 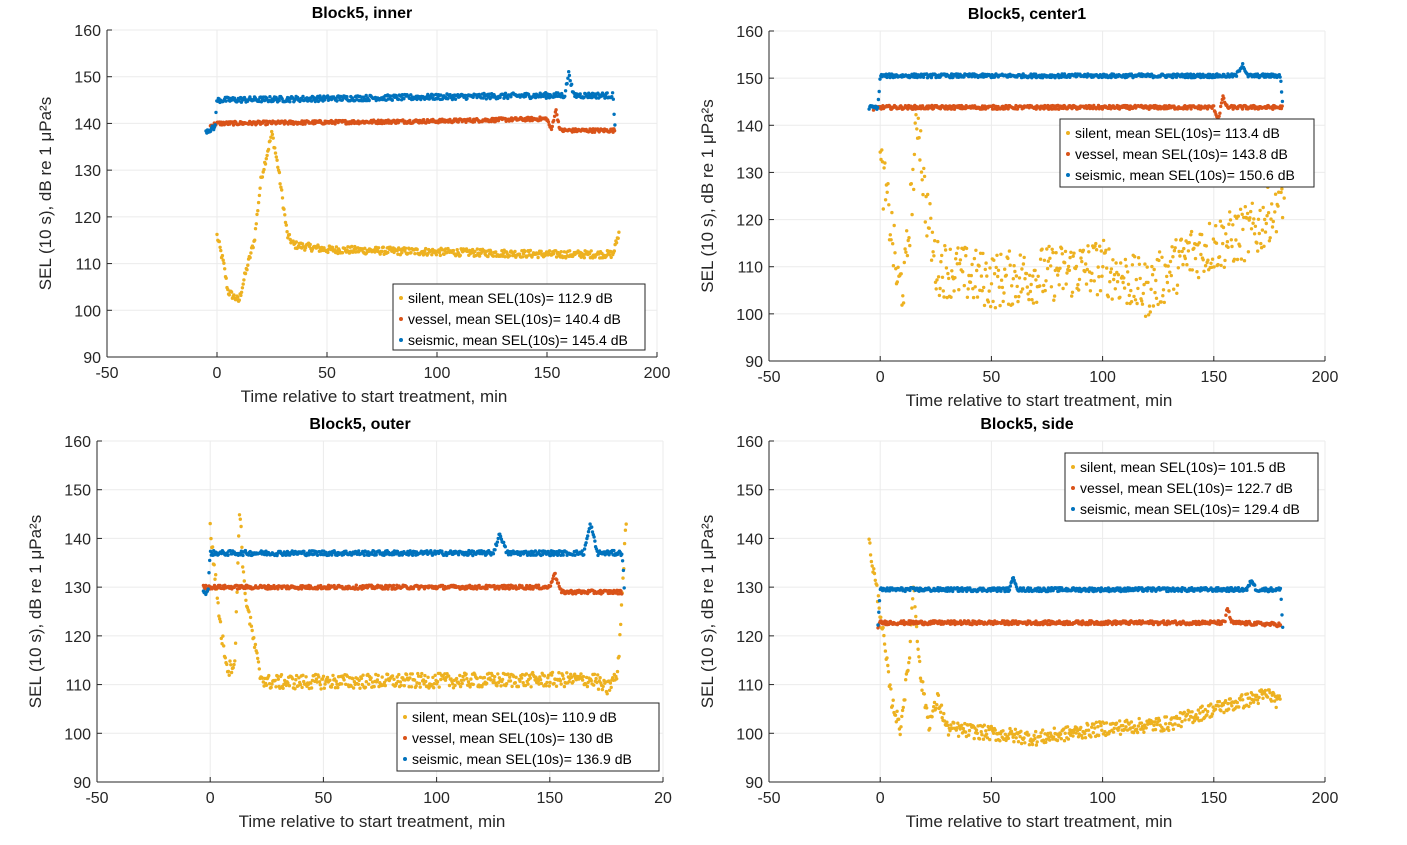 What do you see at coordinates (359, 424) in the screenshot?
I see `subplot-title: Block5, outer` at bounding box center [359, 424].